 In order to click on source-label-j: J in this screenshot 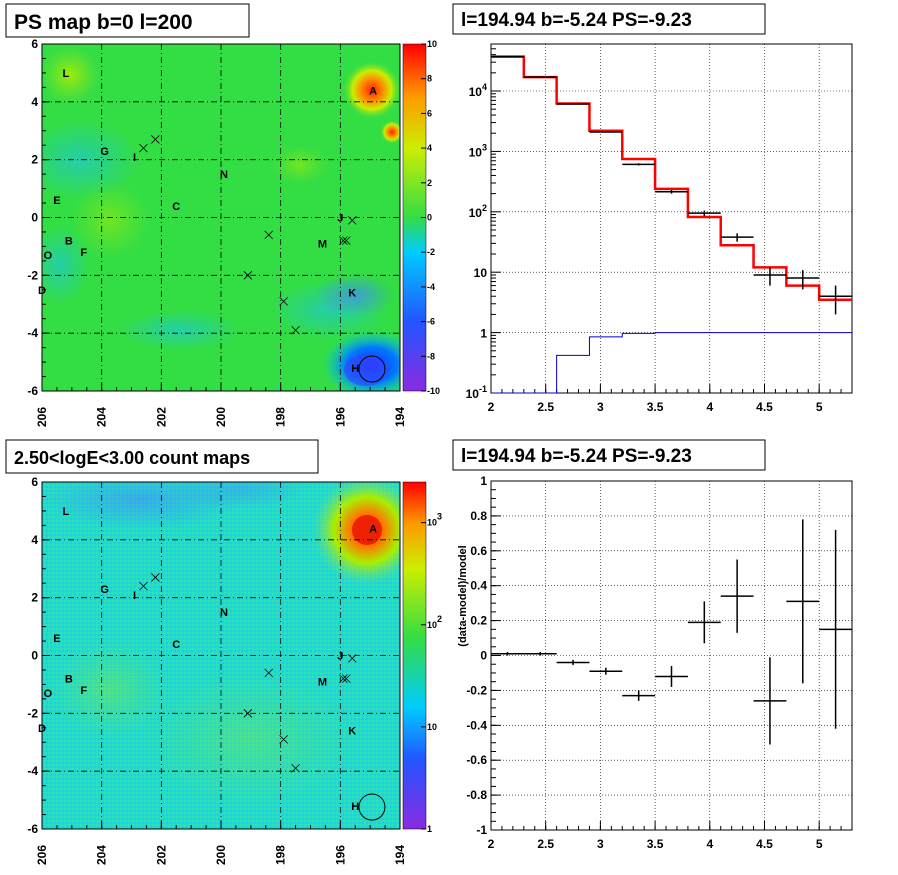, I will do `click(340, 657)`.